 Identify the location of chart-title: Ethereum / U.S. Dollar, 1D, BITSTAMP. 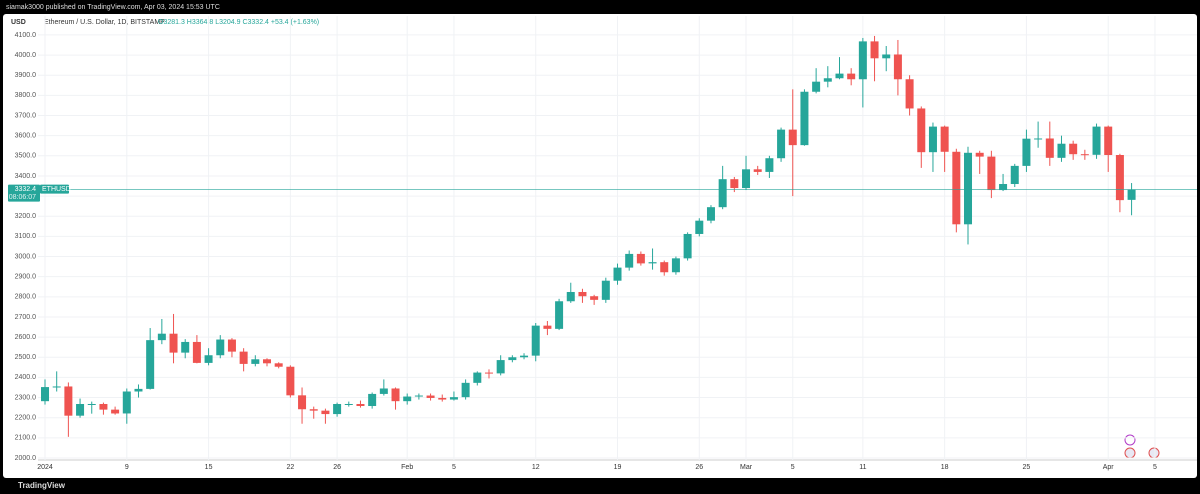
(104, 22).